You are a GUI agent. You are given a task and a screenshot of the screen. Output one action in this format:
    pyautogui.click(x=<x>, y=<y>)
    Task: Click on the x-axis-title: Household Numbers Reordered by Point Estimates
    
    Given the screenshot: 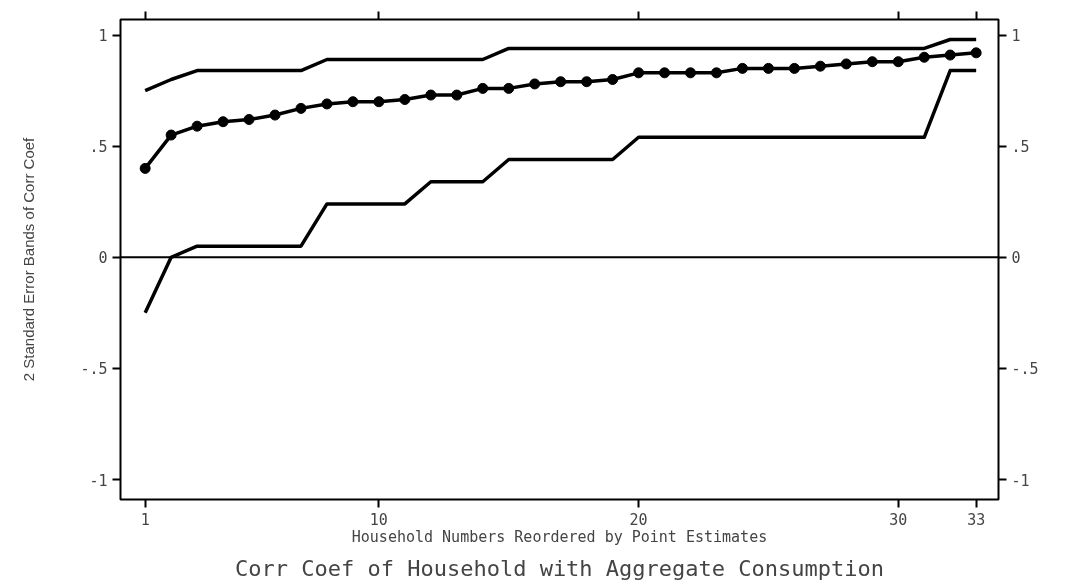 What is the action you would take?
    pyautogui.click(x=559, y=536)
    